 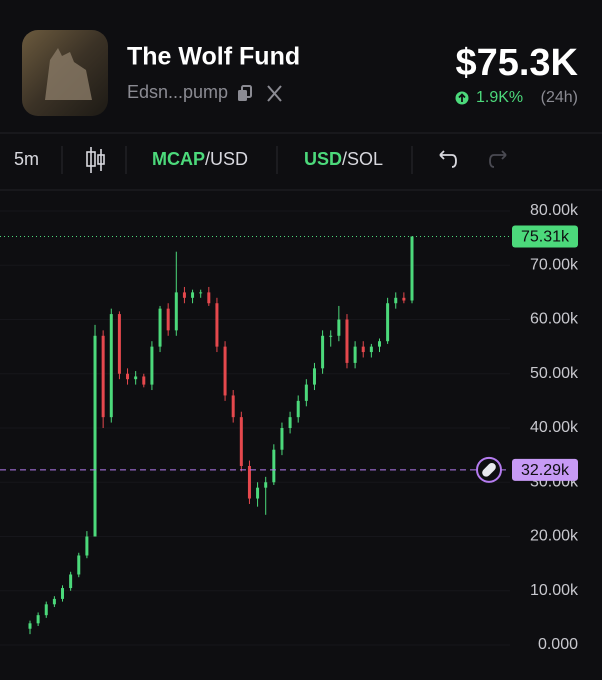 What do you see at coordinates (559, 97) in the screenshot?
I see `change-period: (24h)` at bounding box center [559, 97].